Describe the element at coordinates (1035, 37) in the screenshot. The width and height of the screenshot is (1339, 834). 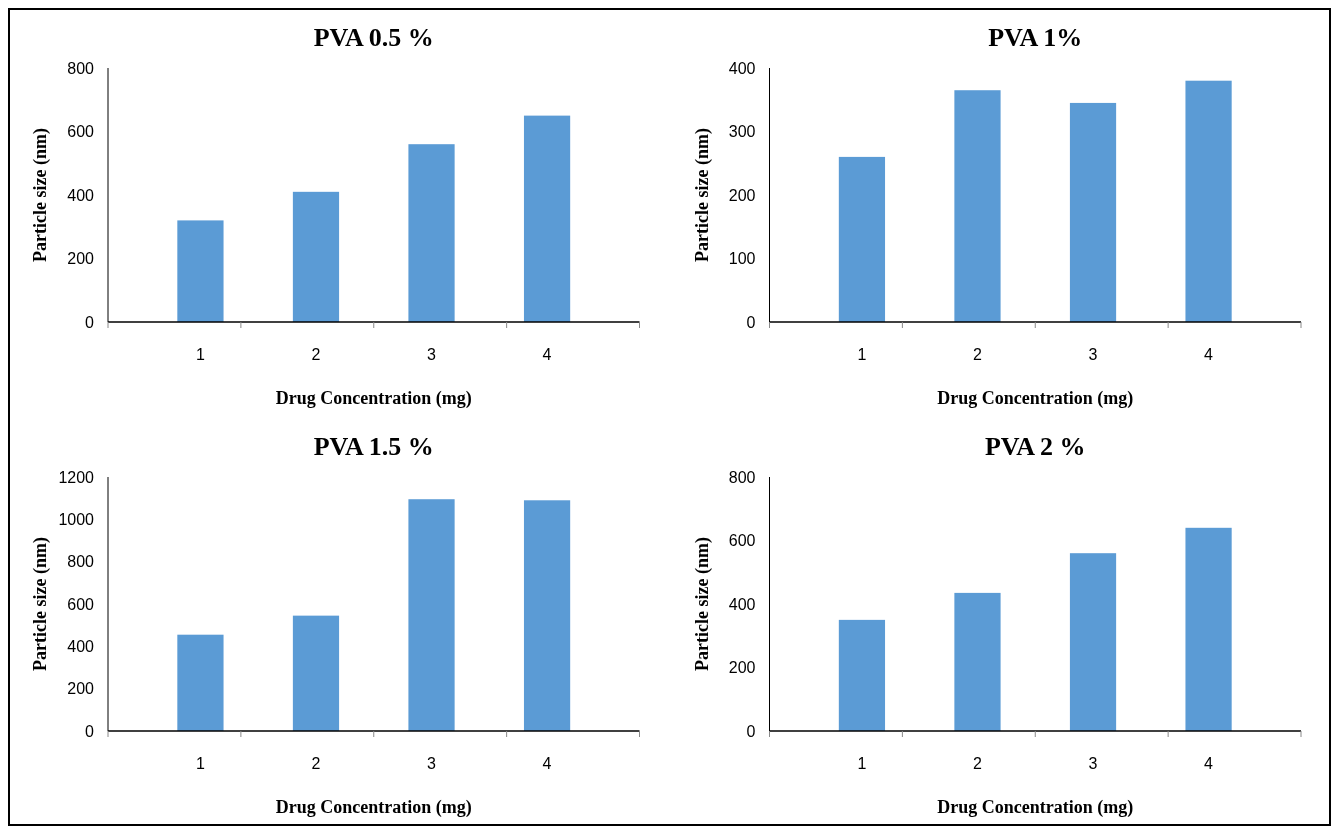
I see `chart-title: PVA 1%` at that location.